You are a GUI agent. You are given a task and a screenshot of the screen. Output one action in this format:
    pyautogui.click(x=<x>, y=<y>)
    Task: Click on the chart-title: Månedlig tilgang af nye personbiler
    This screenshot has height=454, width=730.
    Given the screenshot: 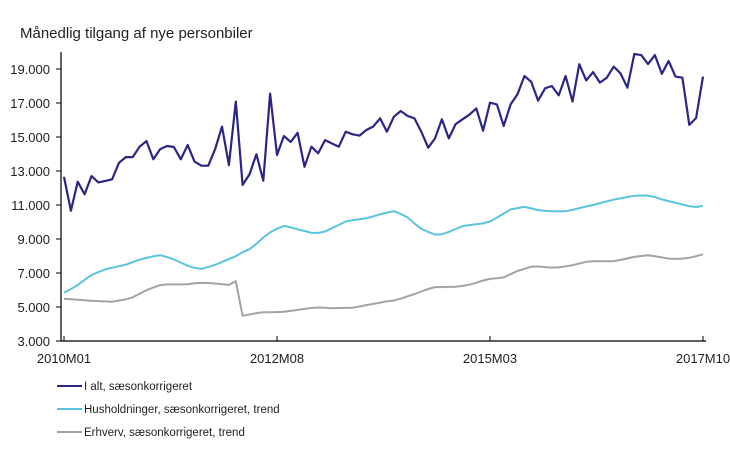 What is the action you would take?
    pyautogui.click(x=136, y=33)
    